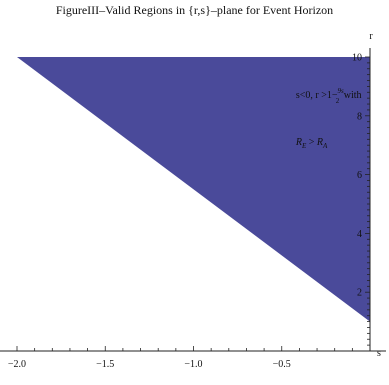  What do you see at coordinates (371, 36) in the screenshot?
I see `y-axis-label: r` at bounding box center [371, 36].